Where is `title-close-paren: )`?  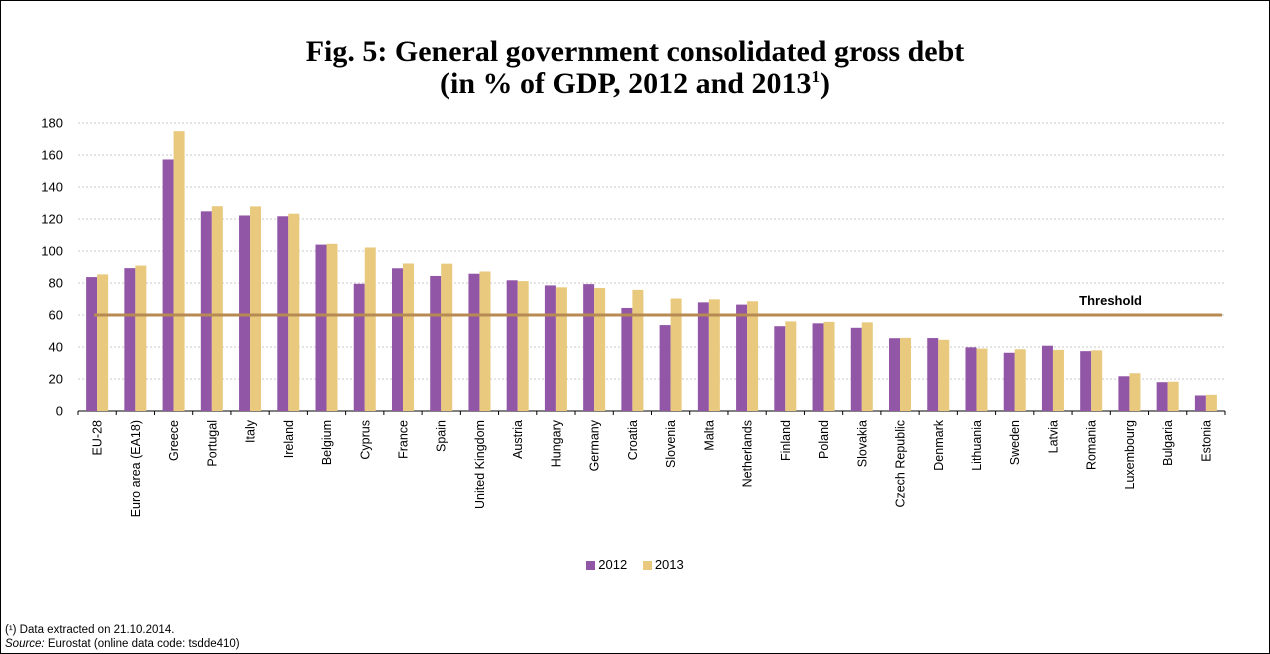
title-close-paren: ) is located at coordinates (824, 83).